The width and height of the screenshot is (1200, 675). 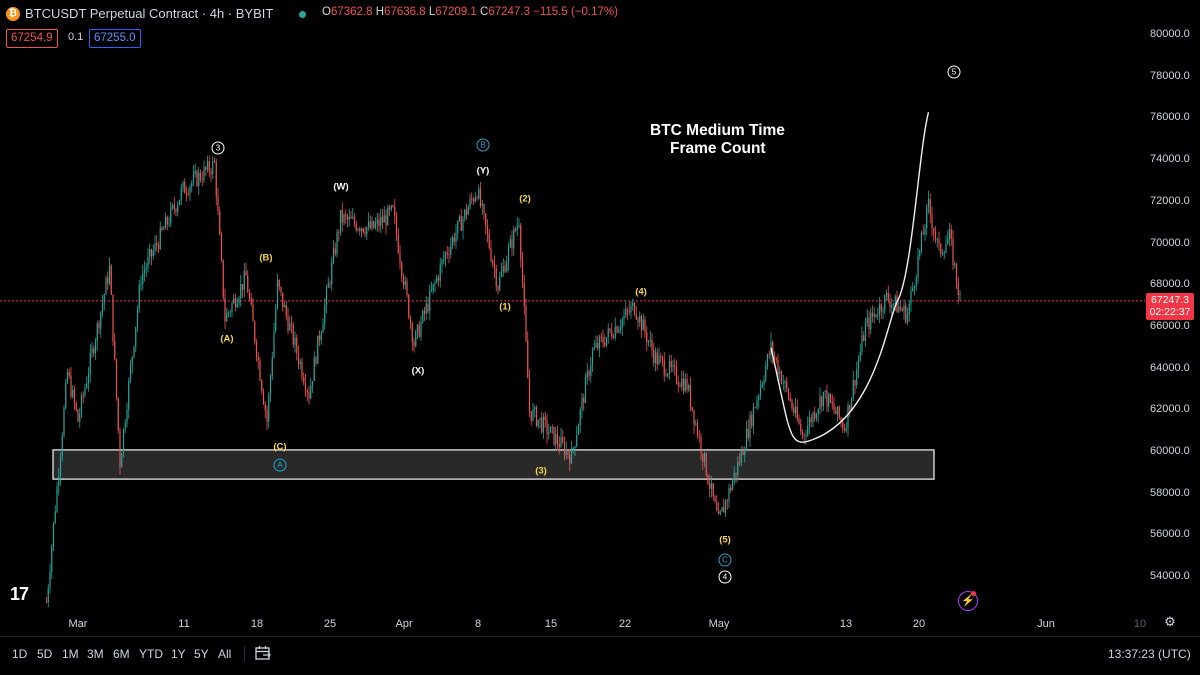 I want to click on range-1y: 1Y, so click(x=178, y=654).